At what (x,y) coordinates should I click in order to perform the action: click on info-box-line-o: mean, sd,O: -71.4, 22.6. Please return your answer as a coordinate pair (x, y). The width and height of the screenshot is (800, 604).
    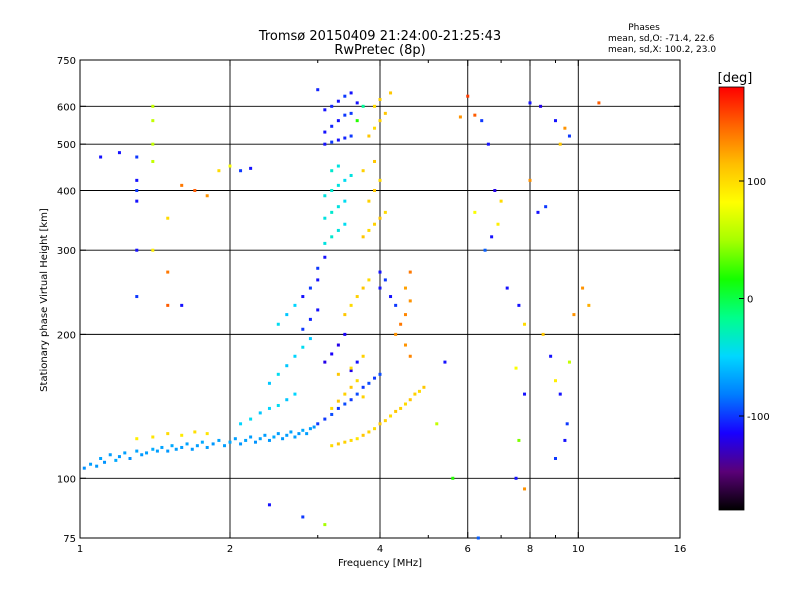
    Looking at the image, I should click on (661, 39).